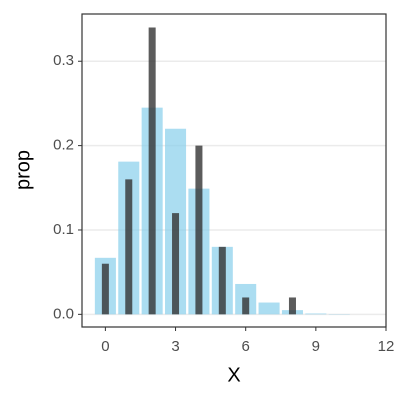 This screenshot has width=400, height=405. What do you see at coordinates (23, 170) in the screenshot?
I see `y-axis-title: prop` at bounding box center [23, 170].